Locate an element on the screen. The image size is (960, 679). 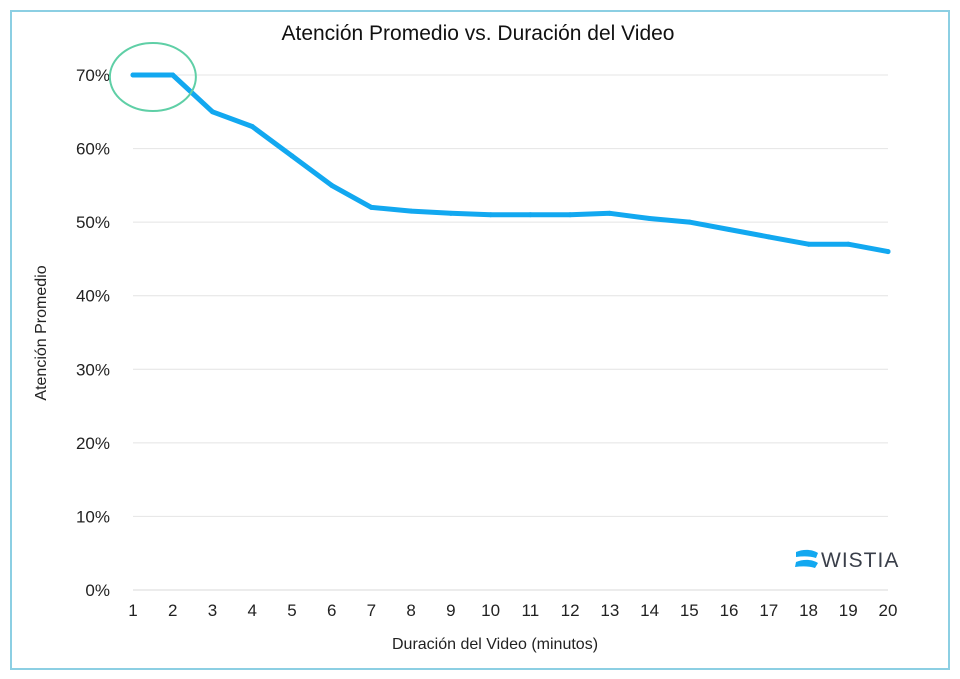
x-tick-label: 4 is located at coordinates (251, 610).